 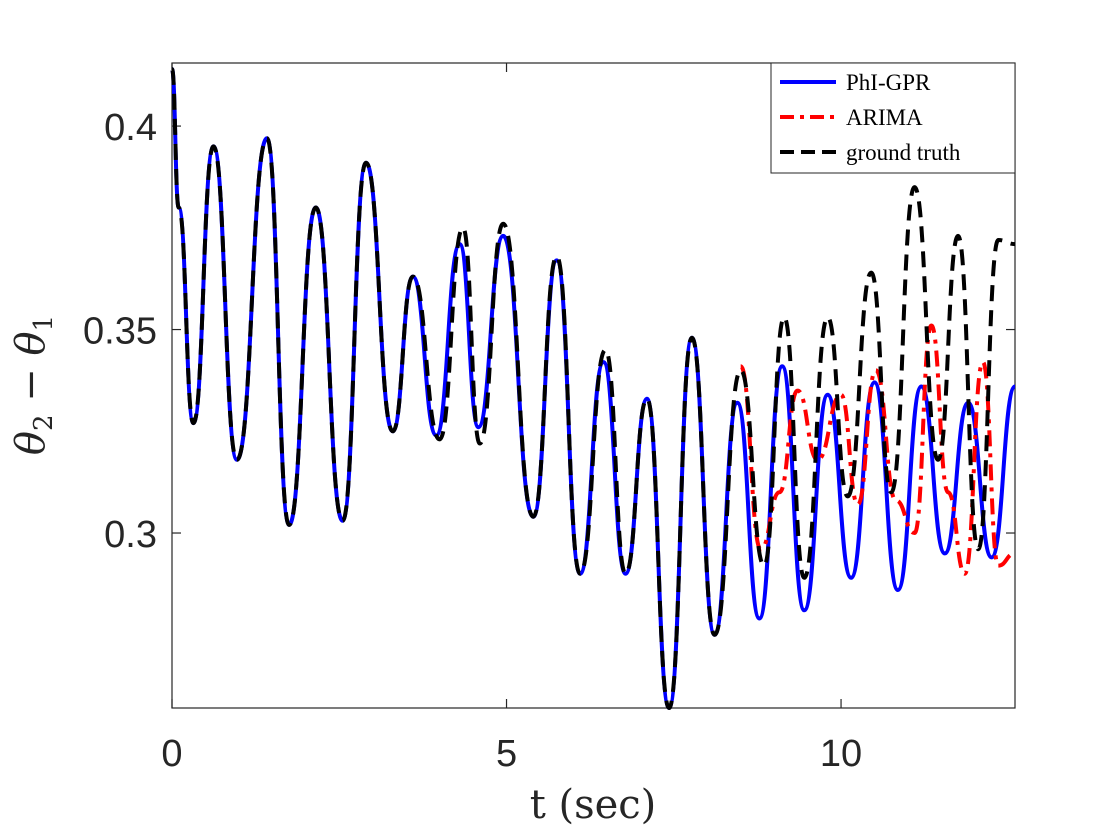 What do you see at coordinates (44, 422) in the screenshot?
I see `y-label-sub-a: 2` at bounding box center [44, 422].